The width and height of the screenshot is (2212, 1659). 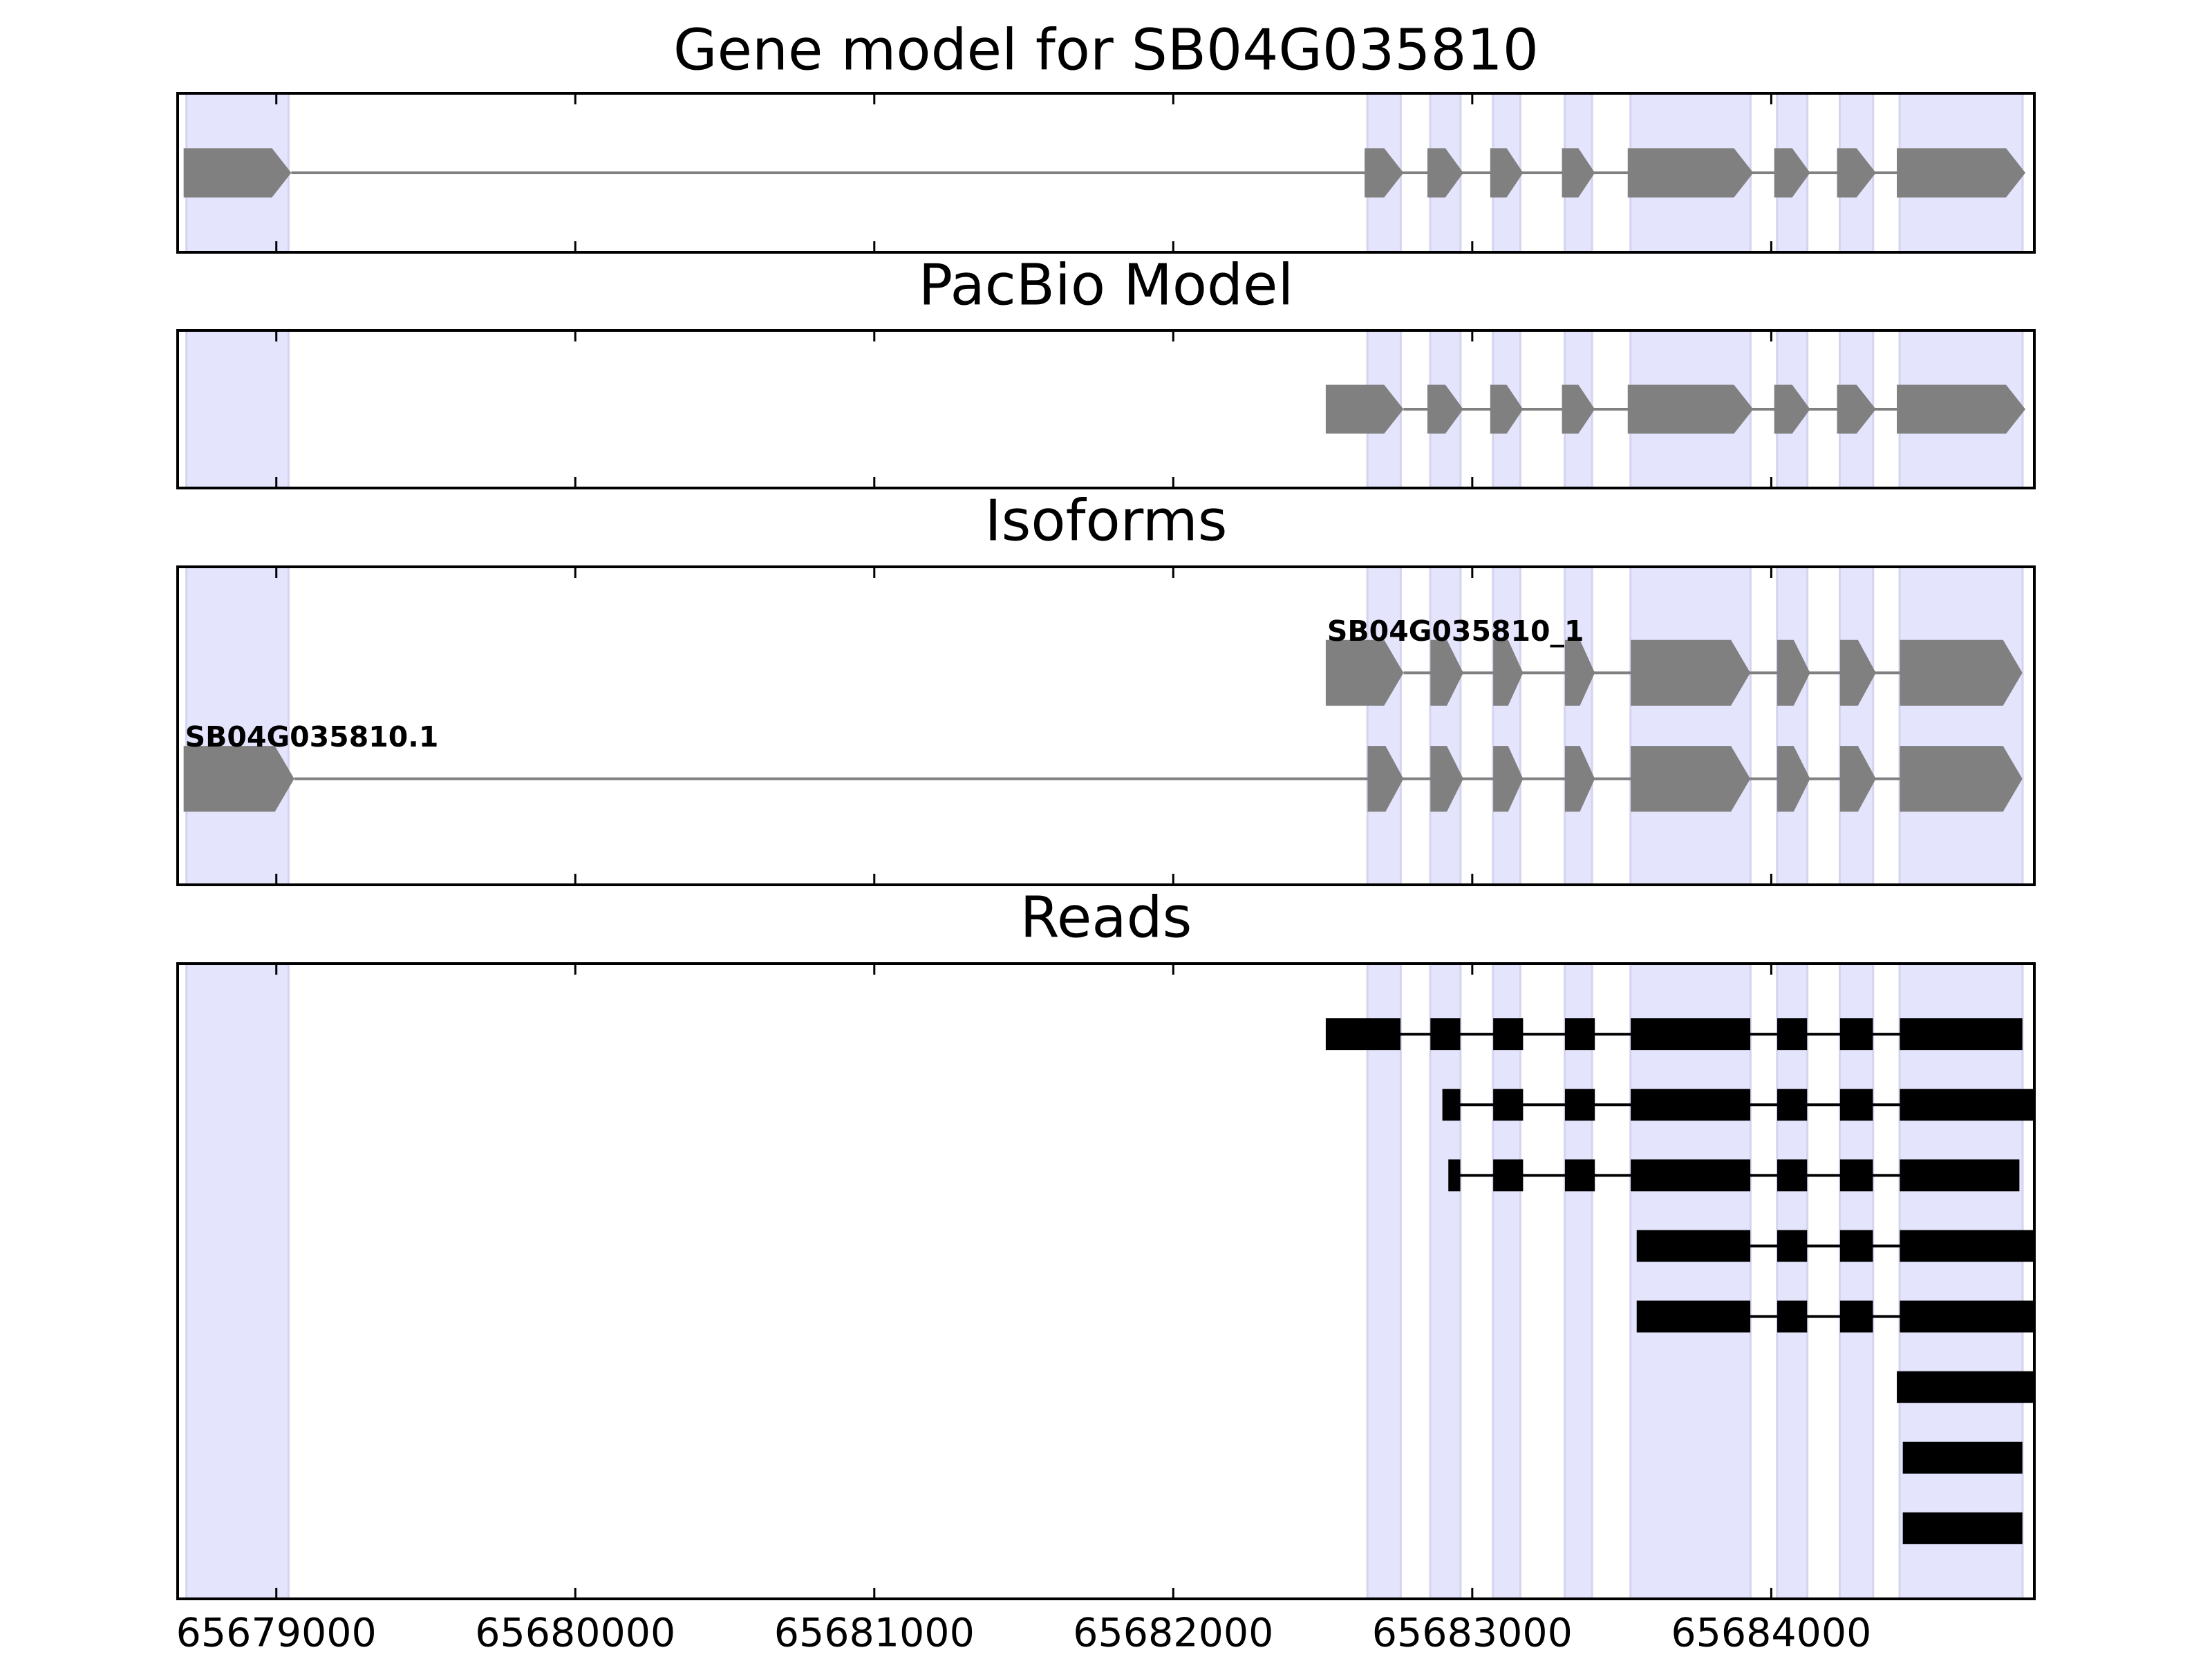 I want to click on x-tick-label: 65682000, so click(x=1173, y=1633).